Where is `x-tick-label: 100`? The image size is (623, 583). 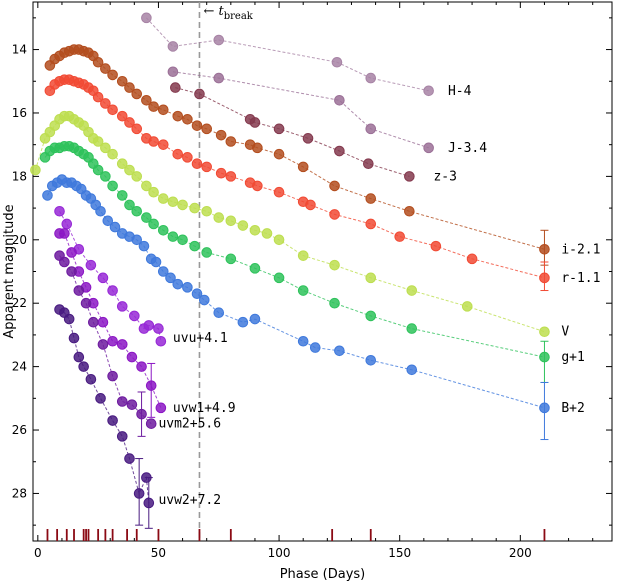
x-tick-label: 100 is located at coordinates (279, 553).